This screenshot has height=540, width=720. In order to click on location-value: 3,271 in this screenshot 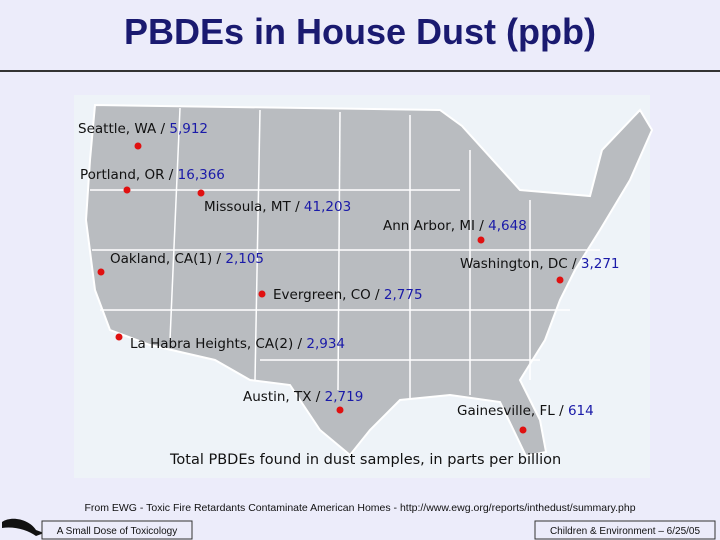, I will do `click(600, 264)`.